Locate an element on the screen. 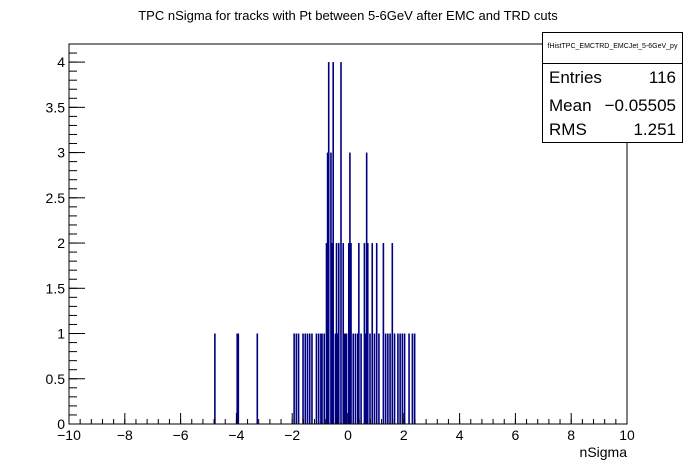  y-tick-label: 1.5 is located at coordinates (56, 288).